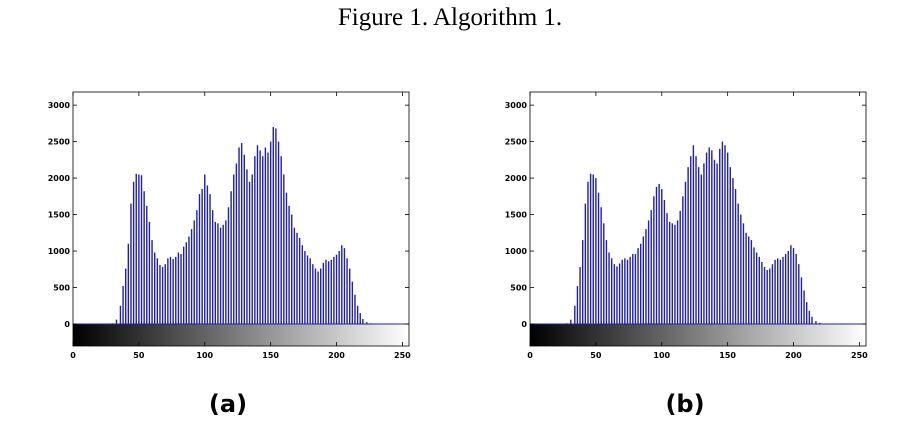 The height and width of the screenshot is (428, 900). Describe the element at coordinates (73, 355) in the screenshot. I see `x-tick-label: 0` at that location.